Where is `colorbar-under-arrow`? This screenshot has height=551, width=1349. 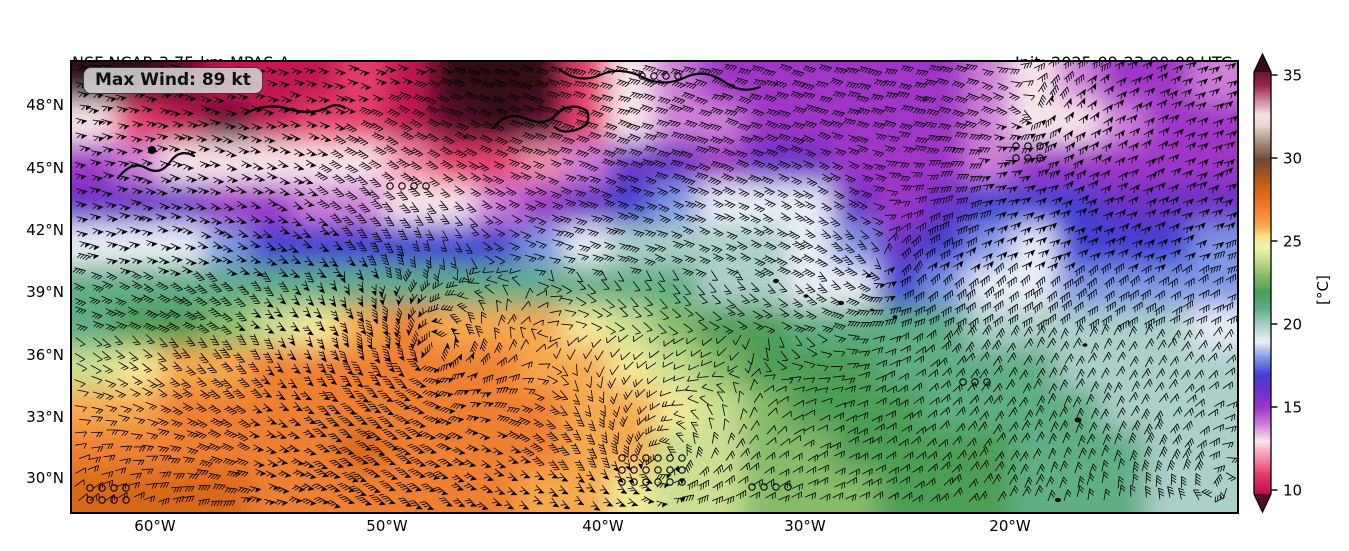
colorbar-under-arrow is located at coordinates (1262, 503).